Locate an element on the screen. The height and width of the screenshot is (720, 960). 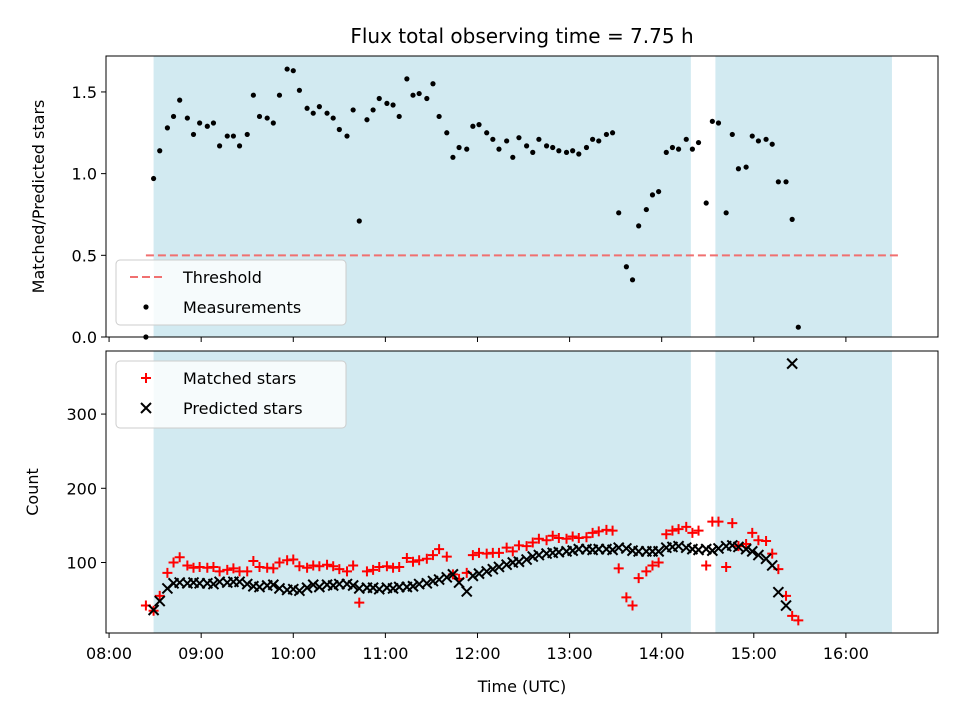
x-tick-label: 13:00 is located at coordinates (570, 653).